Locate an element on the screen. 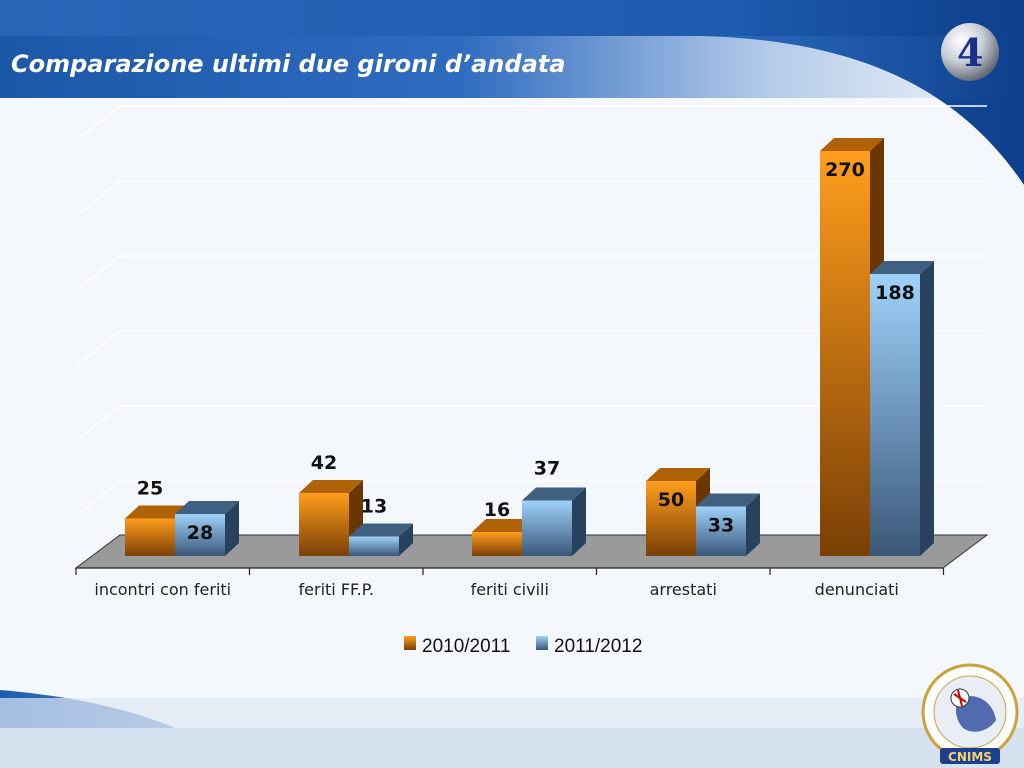 The image size is (1024, 768). value-label: 28 is located at coordinates (200, 533).